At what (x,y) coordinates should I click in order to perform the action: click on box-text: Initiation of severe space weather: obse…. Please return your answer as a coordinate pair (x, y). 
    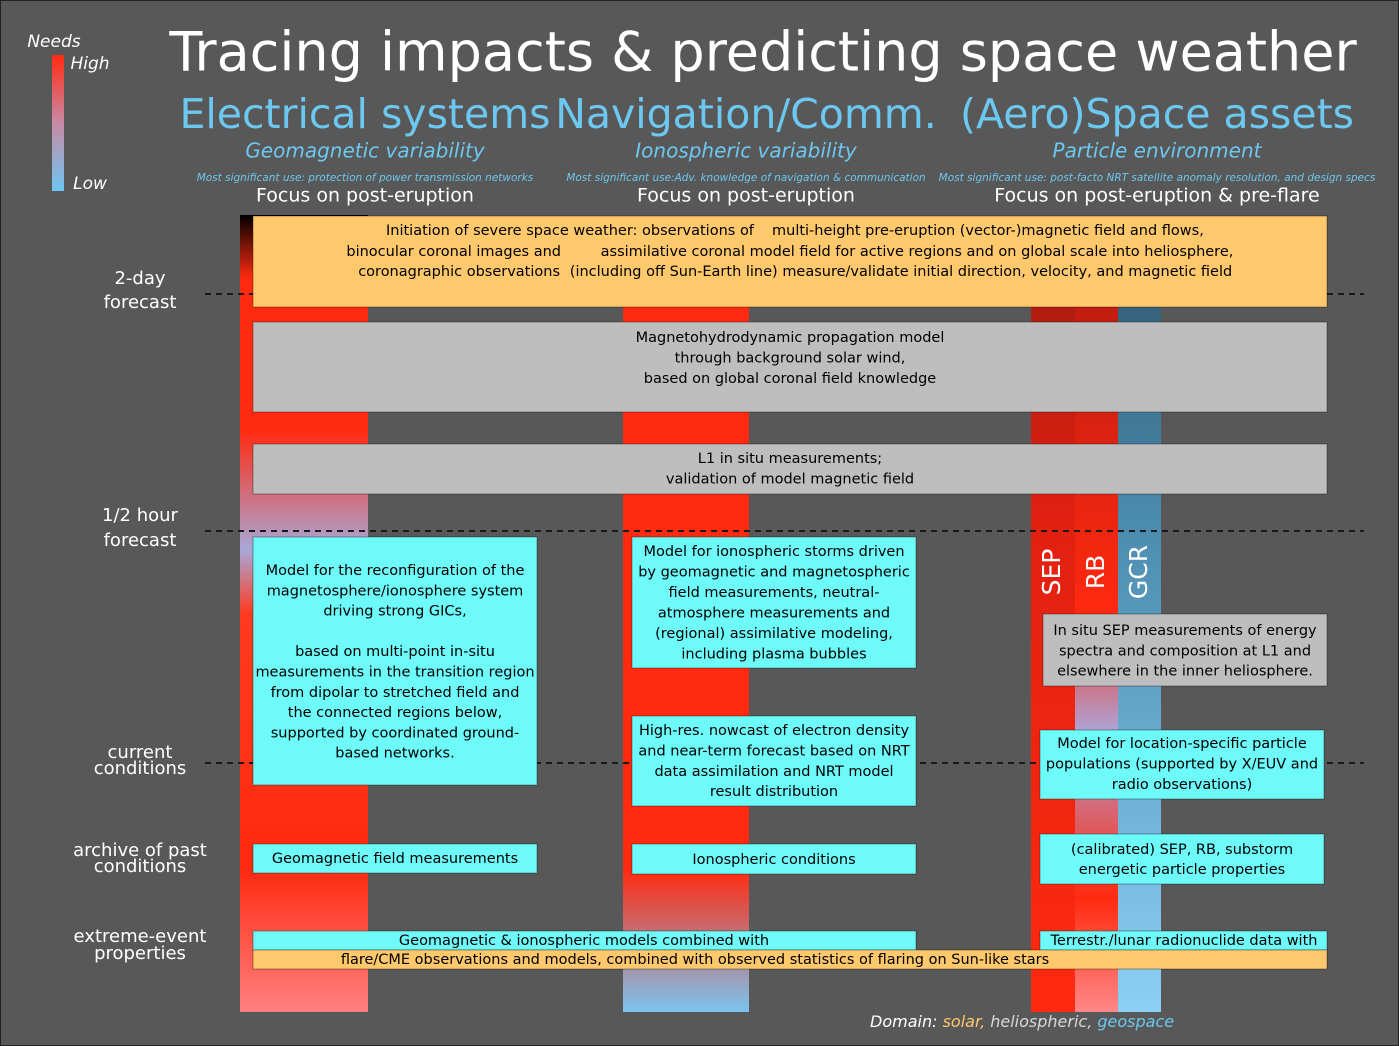
    Looking at the image, I should click on (570, 231).